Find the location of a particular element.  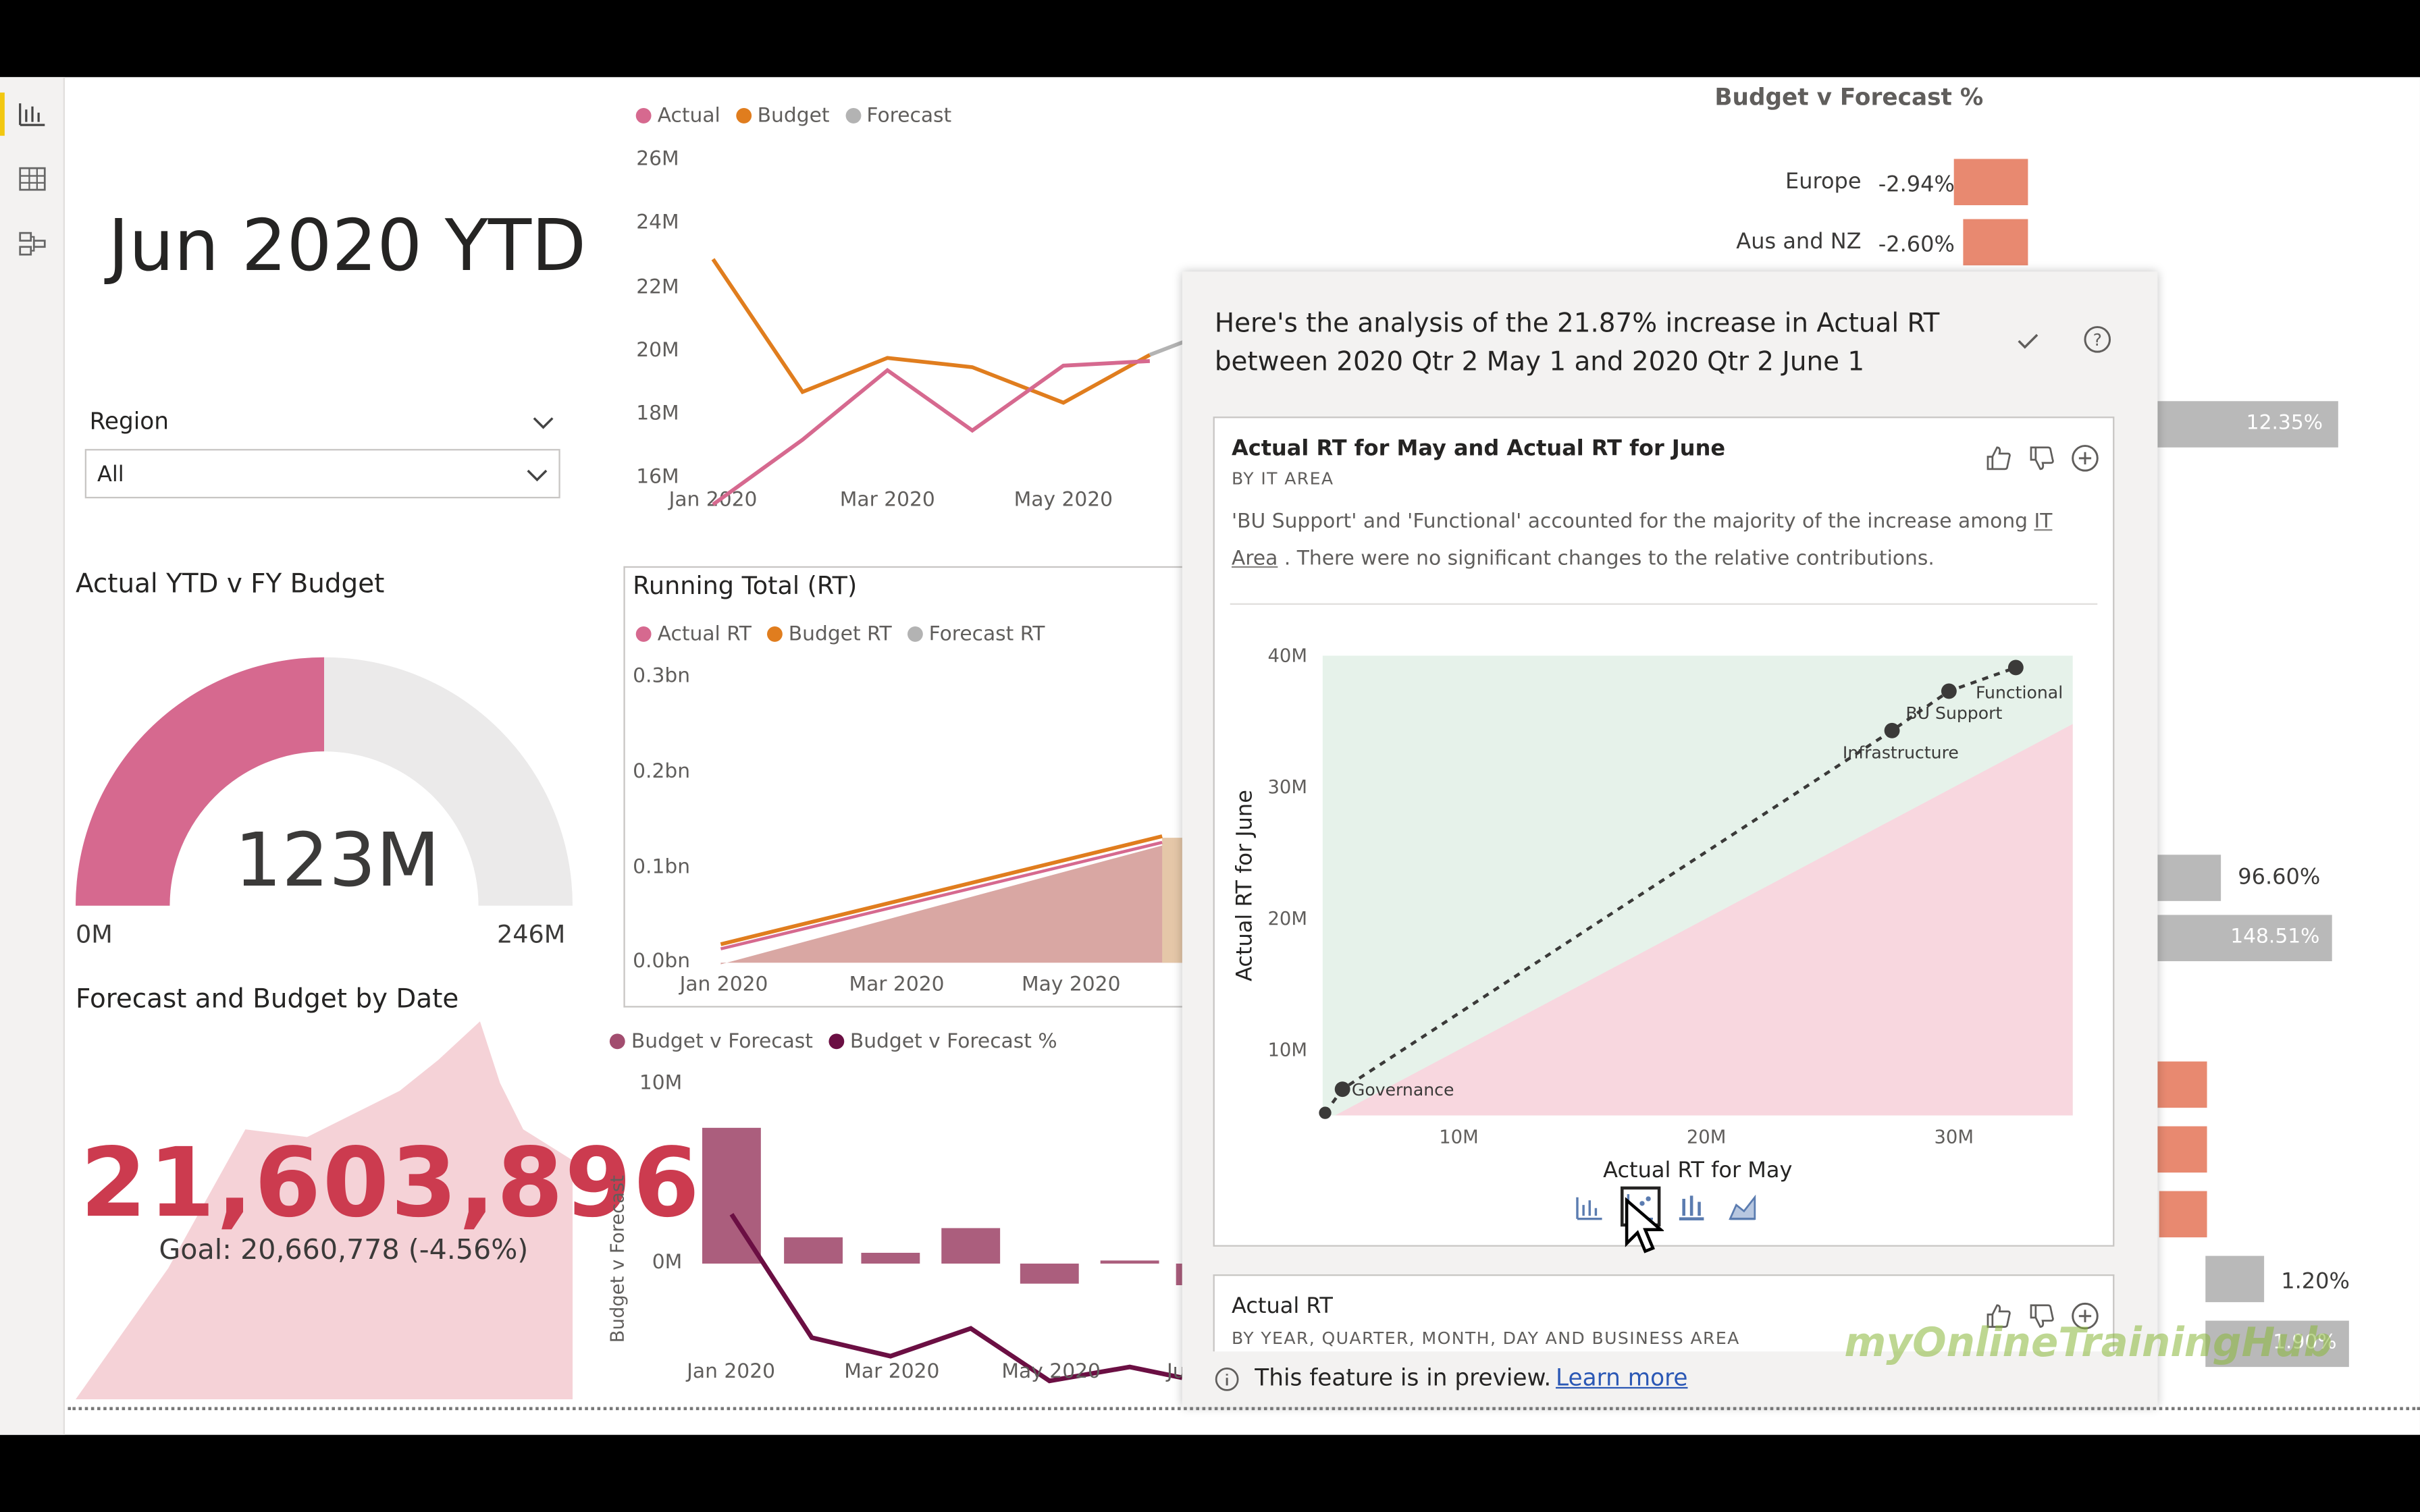

y-axis-label: Actual RT for June is located at coordinates (1244, 885).